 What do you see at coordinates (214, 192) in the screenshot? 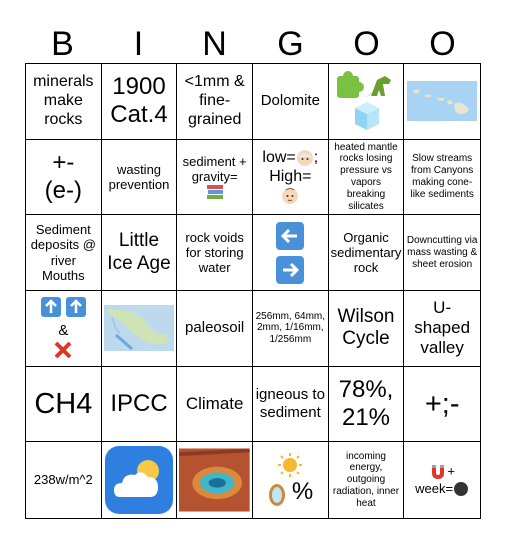
I see `books-icon` at bounding box center [214, 192].